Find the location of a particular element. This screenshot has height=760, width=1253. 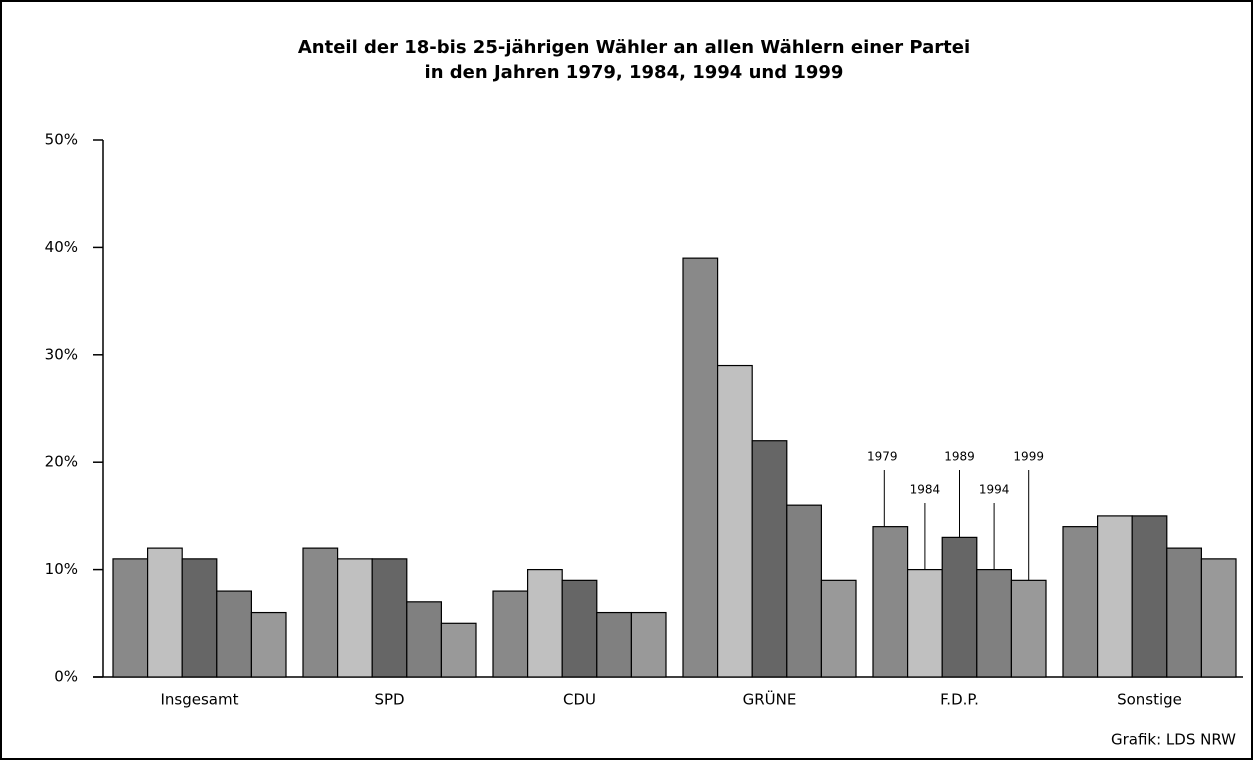

y-tick-label: 30% is located at coordinates (61, 354).